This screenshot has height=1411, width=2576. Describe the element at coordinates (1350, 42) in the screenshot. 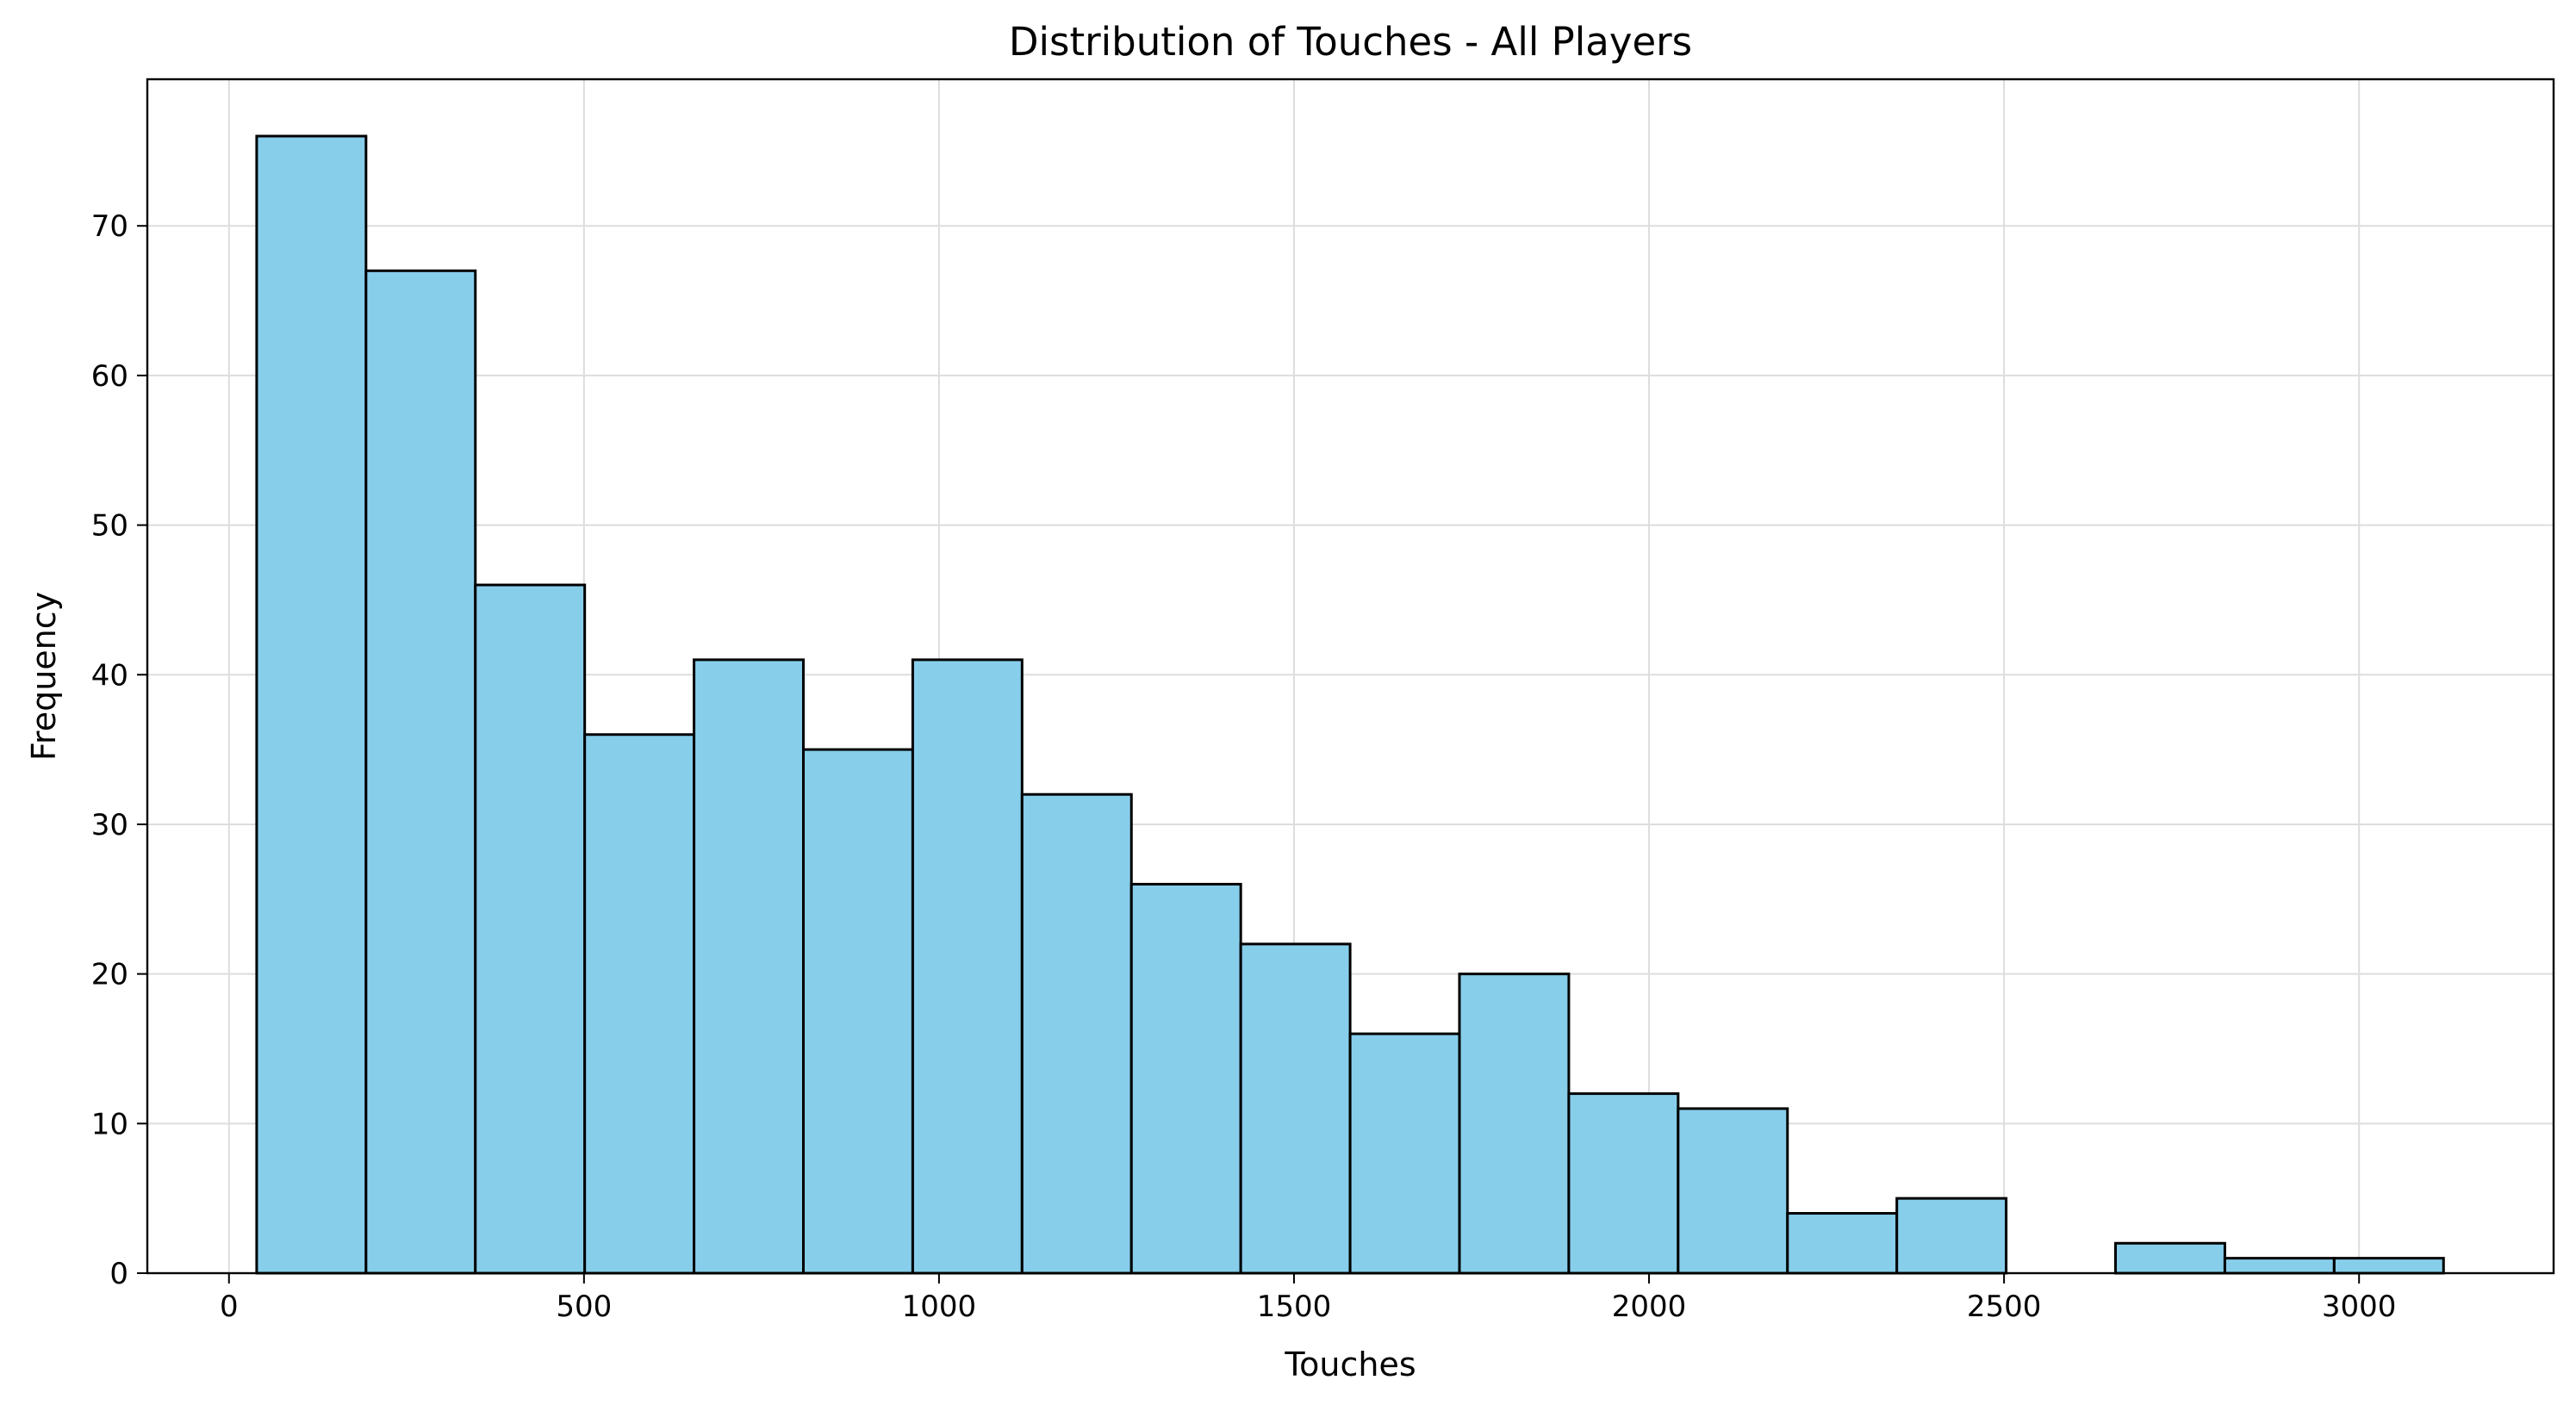

I see `chart-title: Distribution of Touches - All Players` at that location.